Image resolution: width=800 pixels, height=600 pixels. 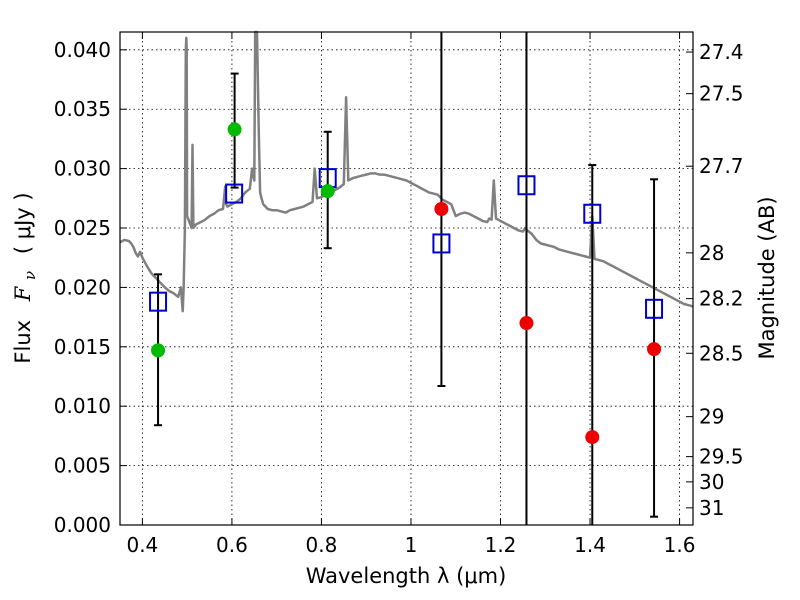 I want to click on y-axis-label-main: Flux, so click(x=23, y=342).